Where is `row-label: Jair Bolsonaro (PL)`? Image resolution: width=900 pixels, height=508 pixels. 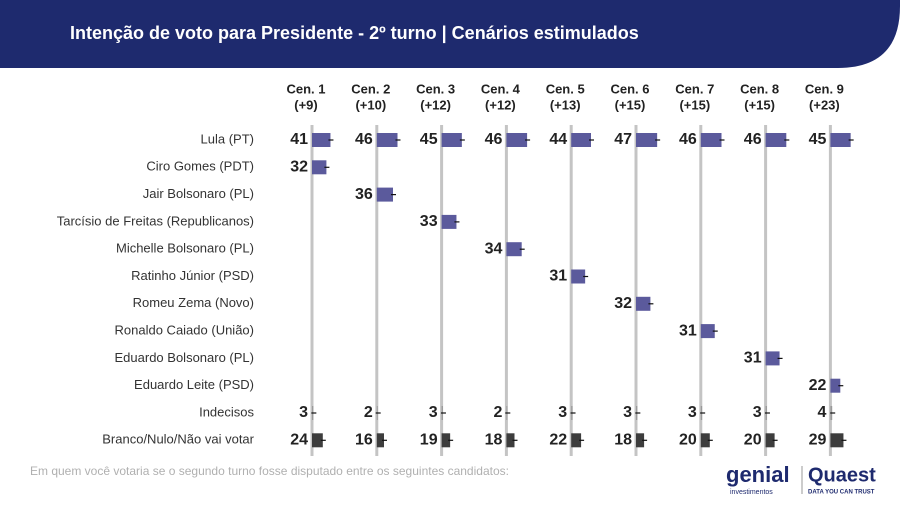 row-label: Jair Bolsonaro (PL) is located at coordinates (198, 193).